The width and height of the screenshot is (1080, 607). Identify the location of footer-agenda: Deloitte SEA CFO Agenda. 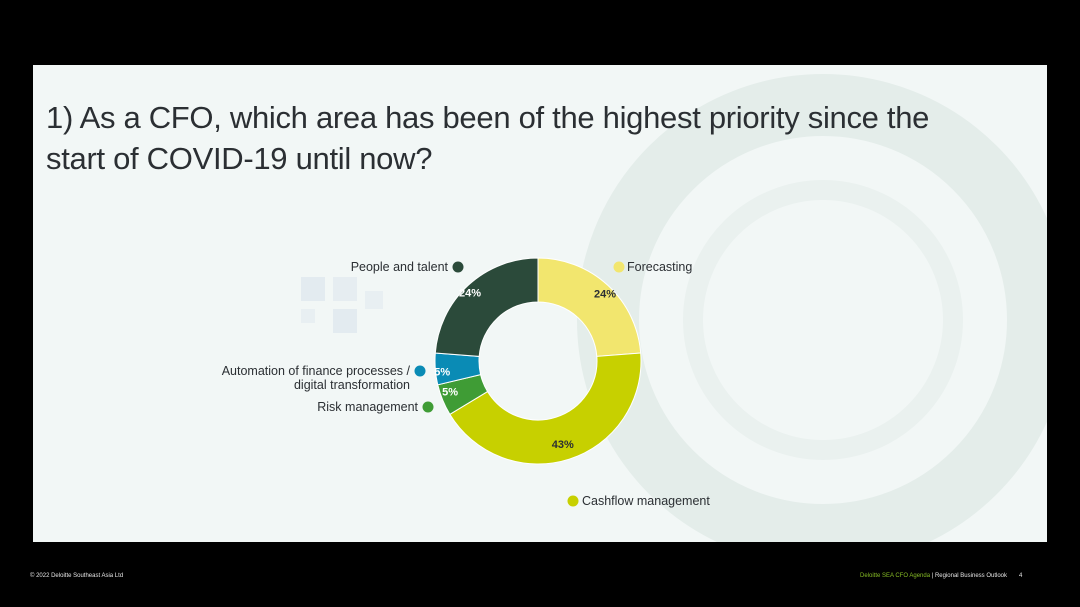
(895, 576).